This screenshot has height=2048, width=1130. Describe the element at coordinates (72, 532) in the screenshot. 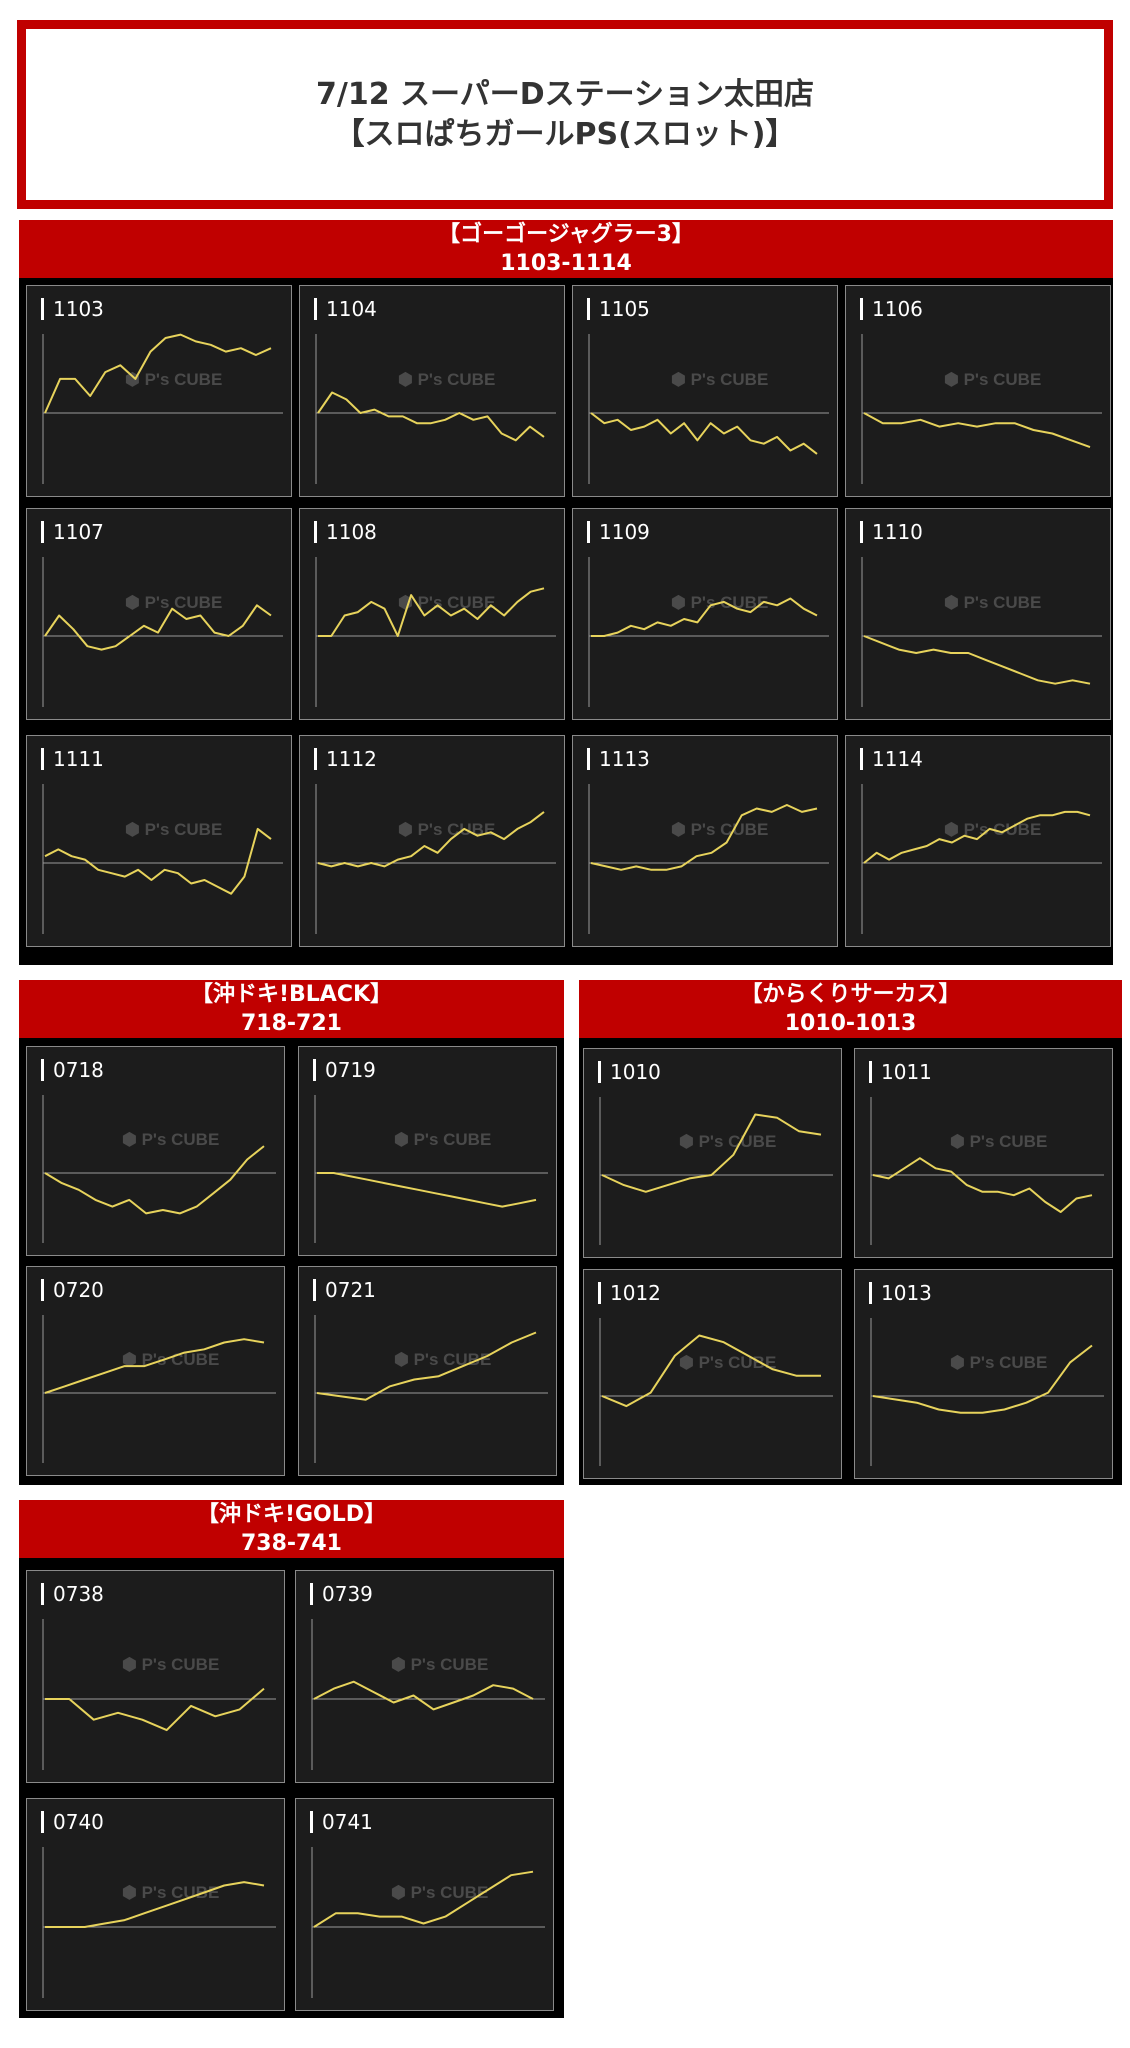

I see `machine-number: 1107` at that location.